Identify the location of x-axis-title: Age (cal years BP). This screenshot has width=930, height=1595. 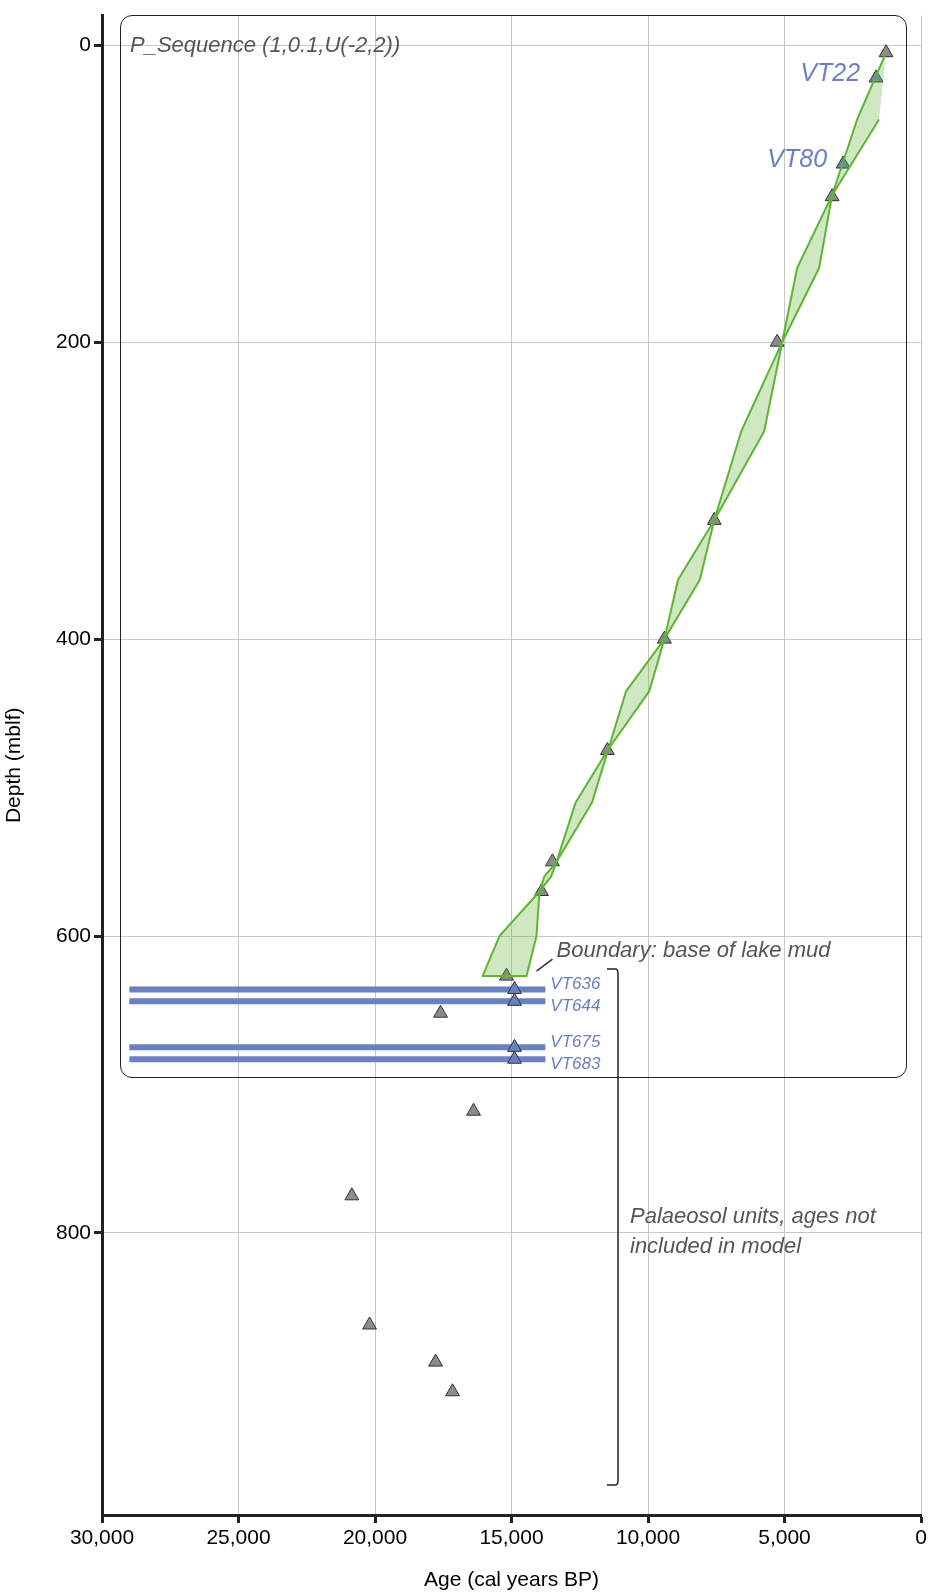
(511, 1579).